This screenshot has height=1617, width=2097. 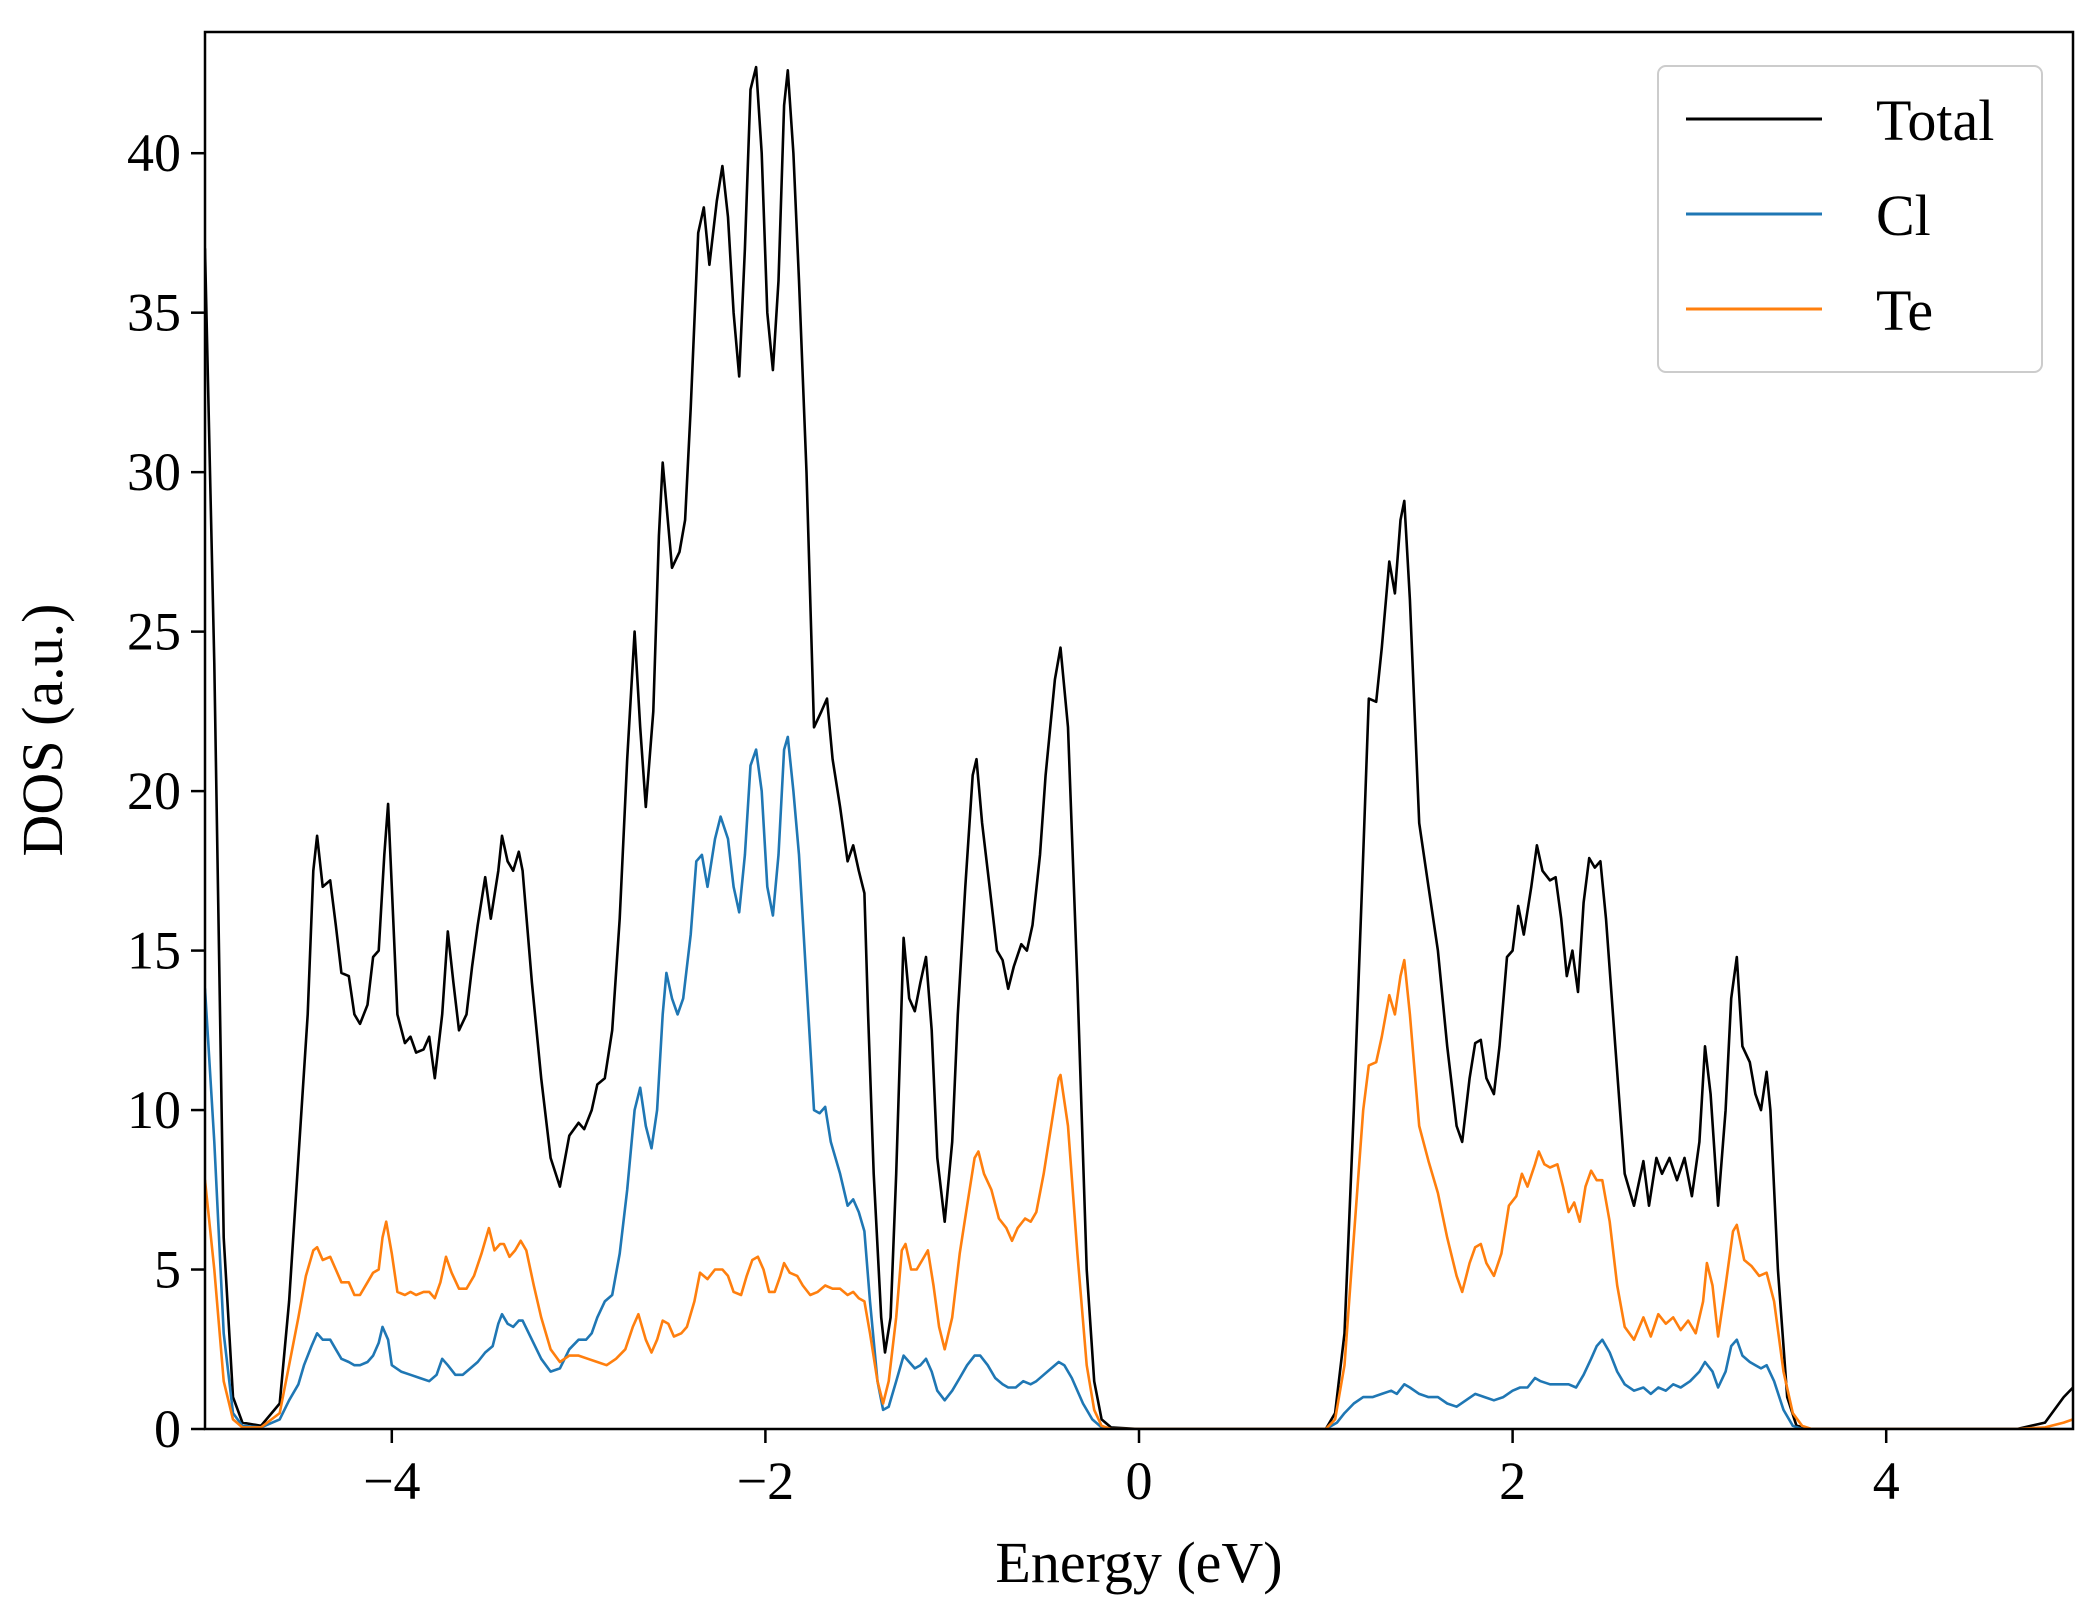 I want to click on x-axis-label: Energy (eV), so click(x=1138, y=1562).